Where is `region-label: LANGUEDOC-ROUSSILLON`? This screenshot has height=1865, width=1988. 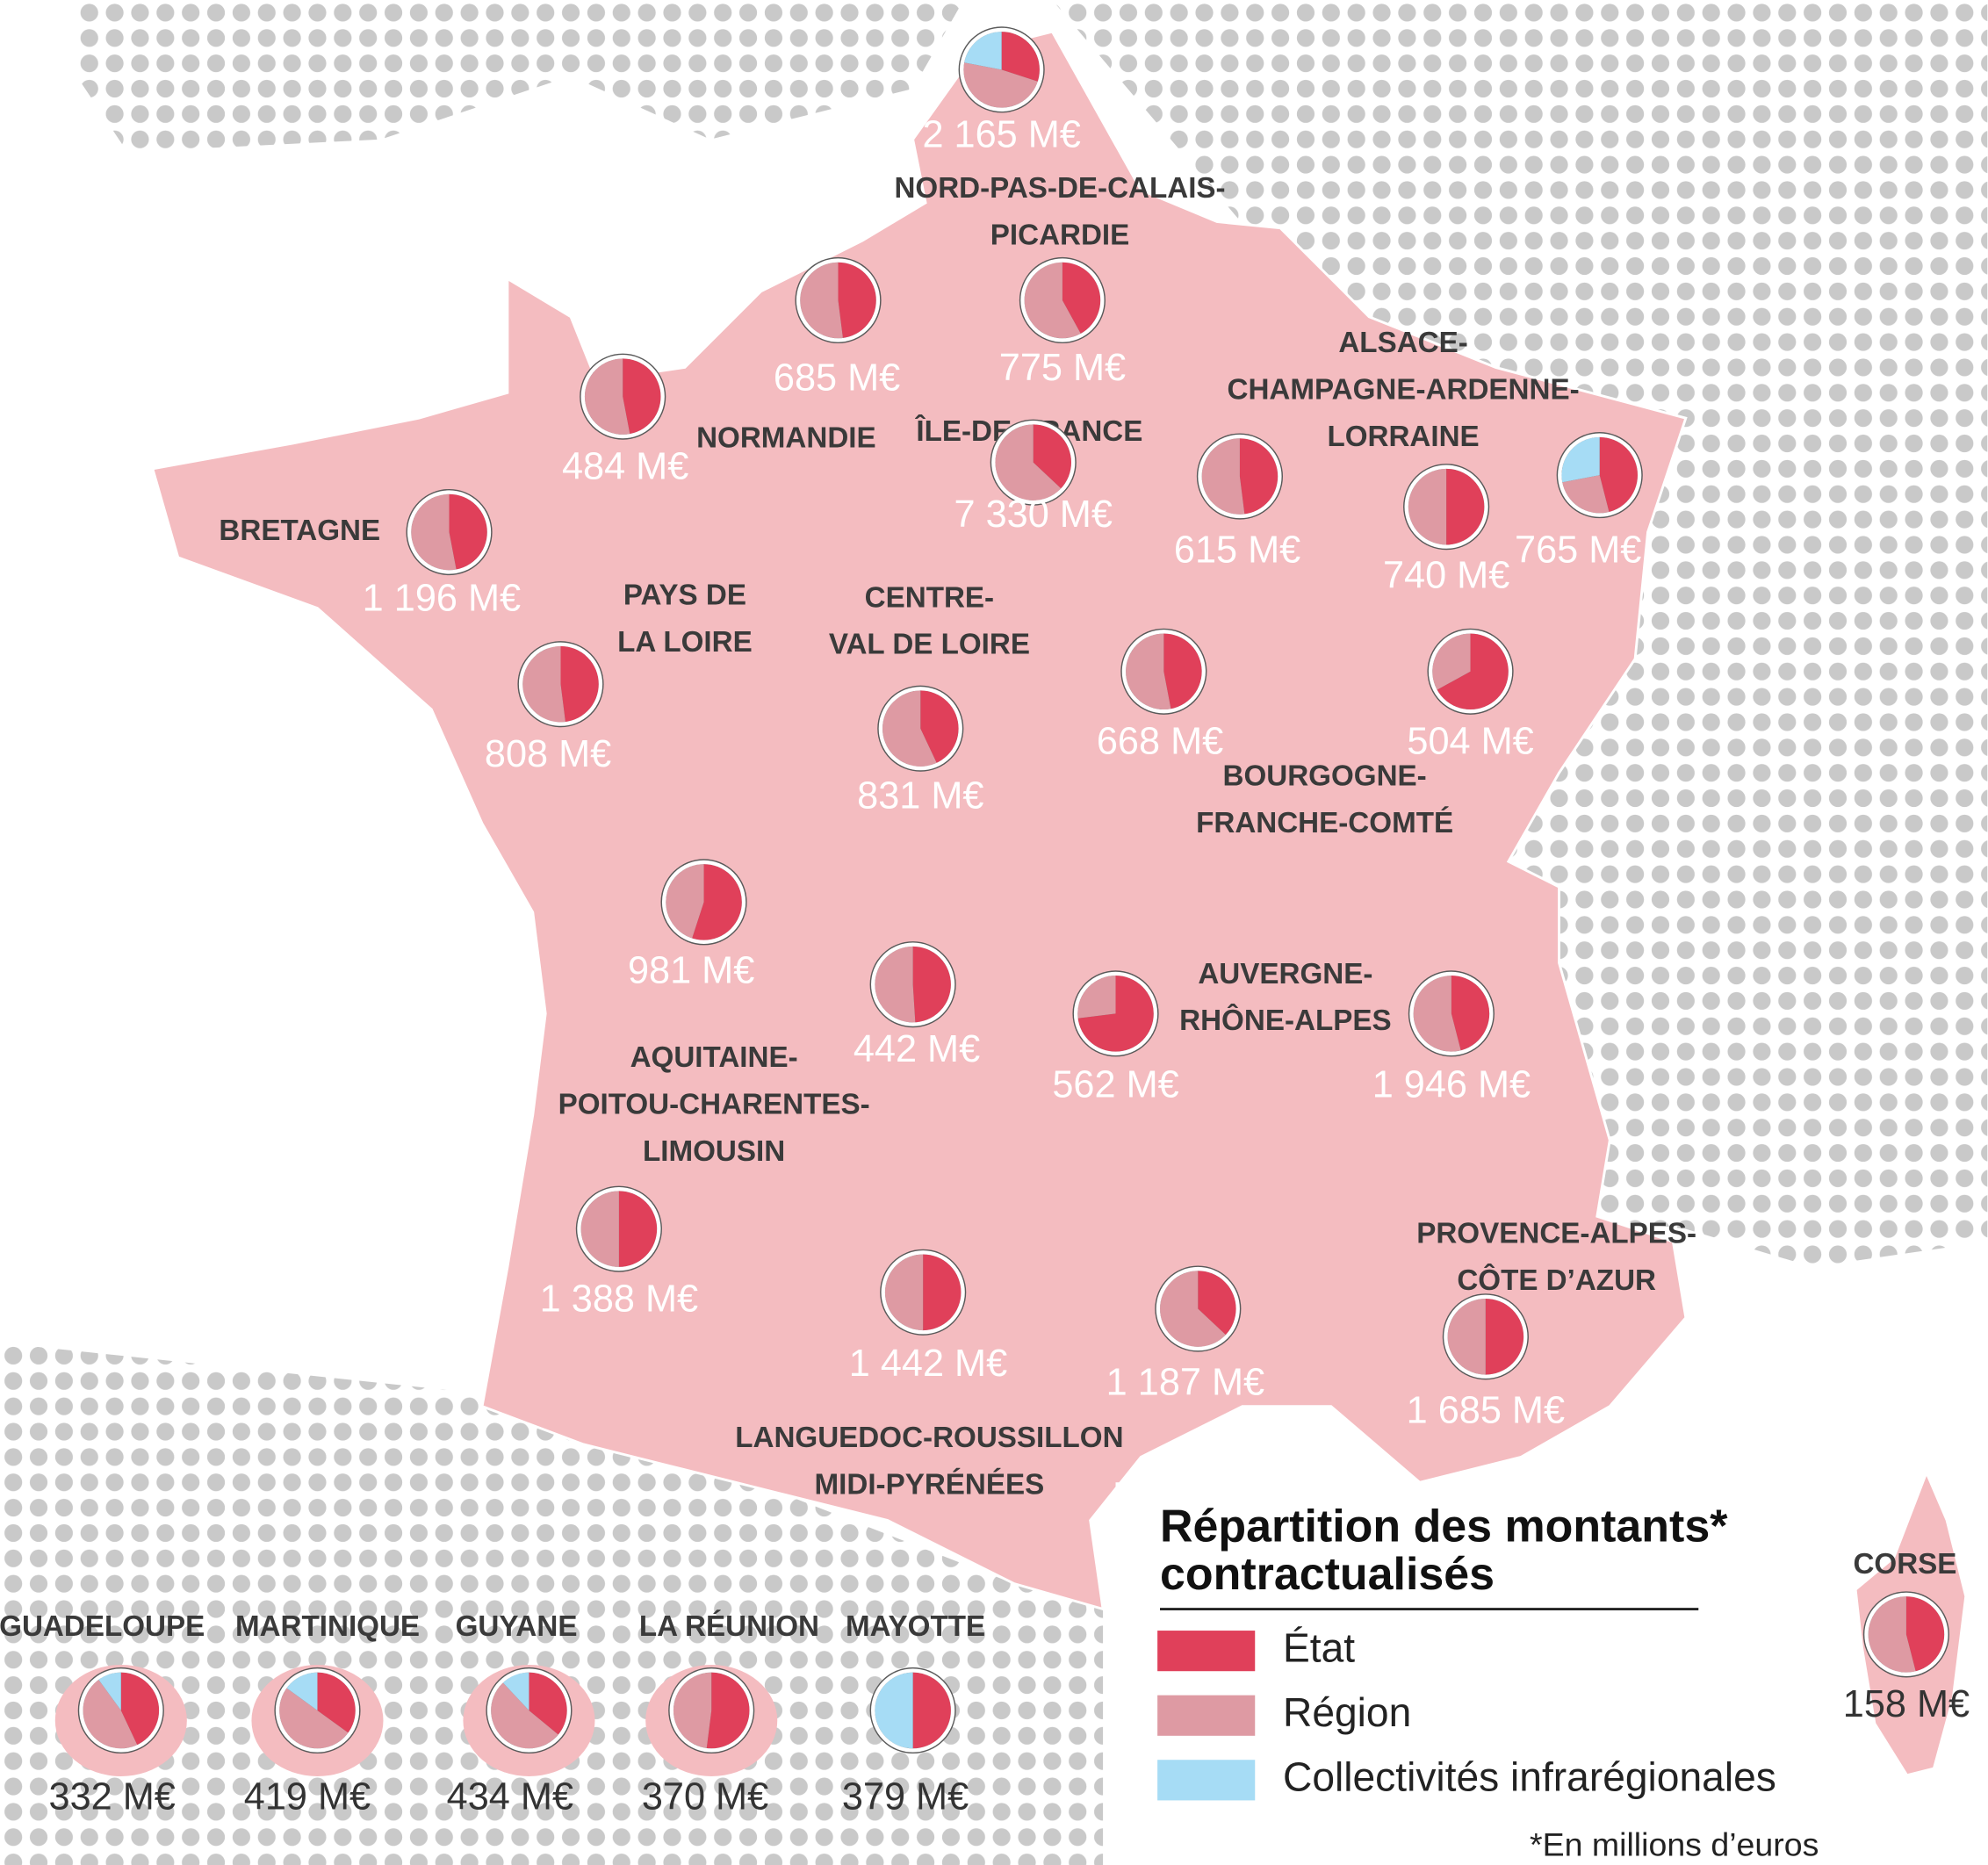
region-label: LANGUEDOC-ROUSSILLON is located at coordinates (929, 1438).